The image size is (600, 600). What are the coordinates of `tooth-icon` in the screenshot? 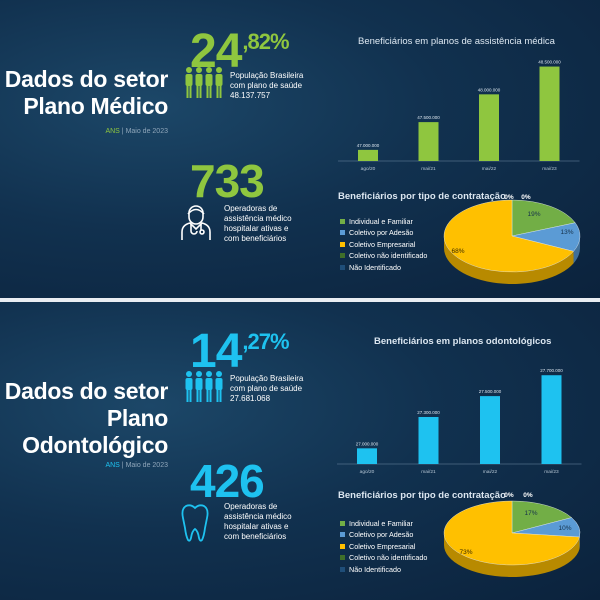 It's located at (195, 523).